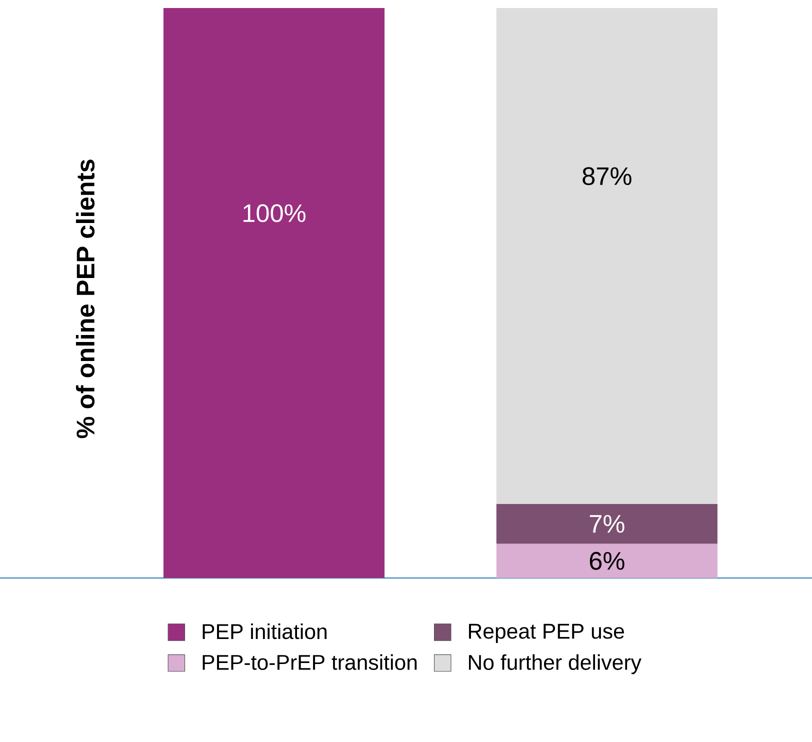  I want to click on data-label: 87%, so click(607, 176).